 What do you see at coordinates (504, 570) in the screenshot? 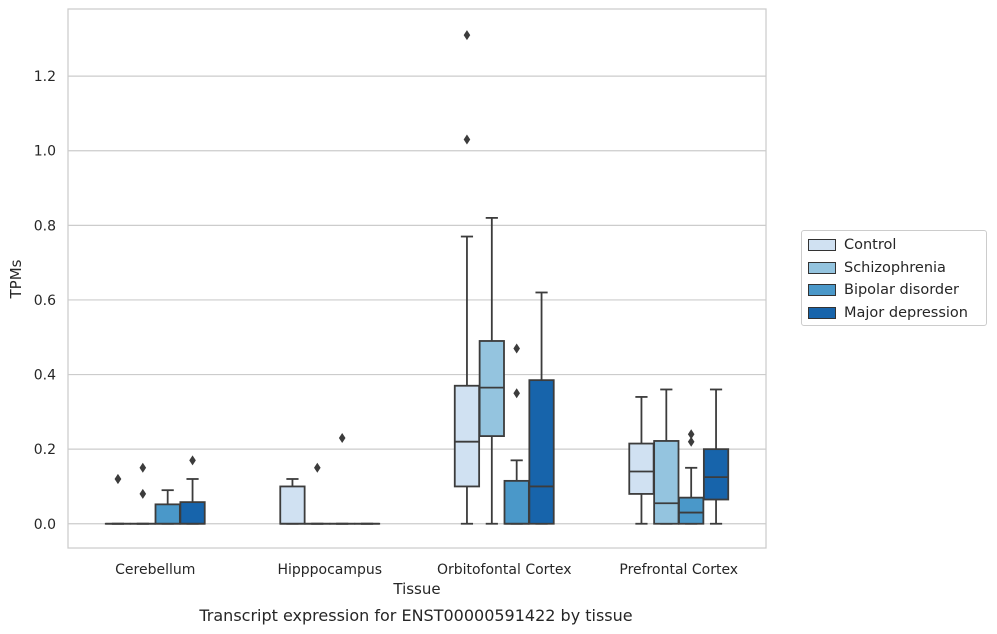
I see `x-tick-label: Orbitofontal Cortex` at bounding box center [504, 570].